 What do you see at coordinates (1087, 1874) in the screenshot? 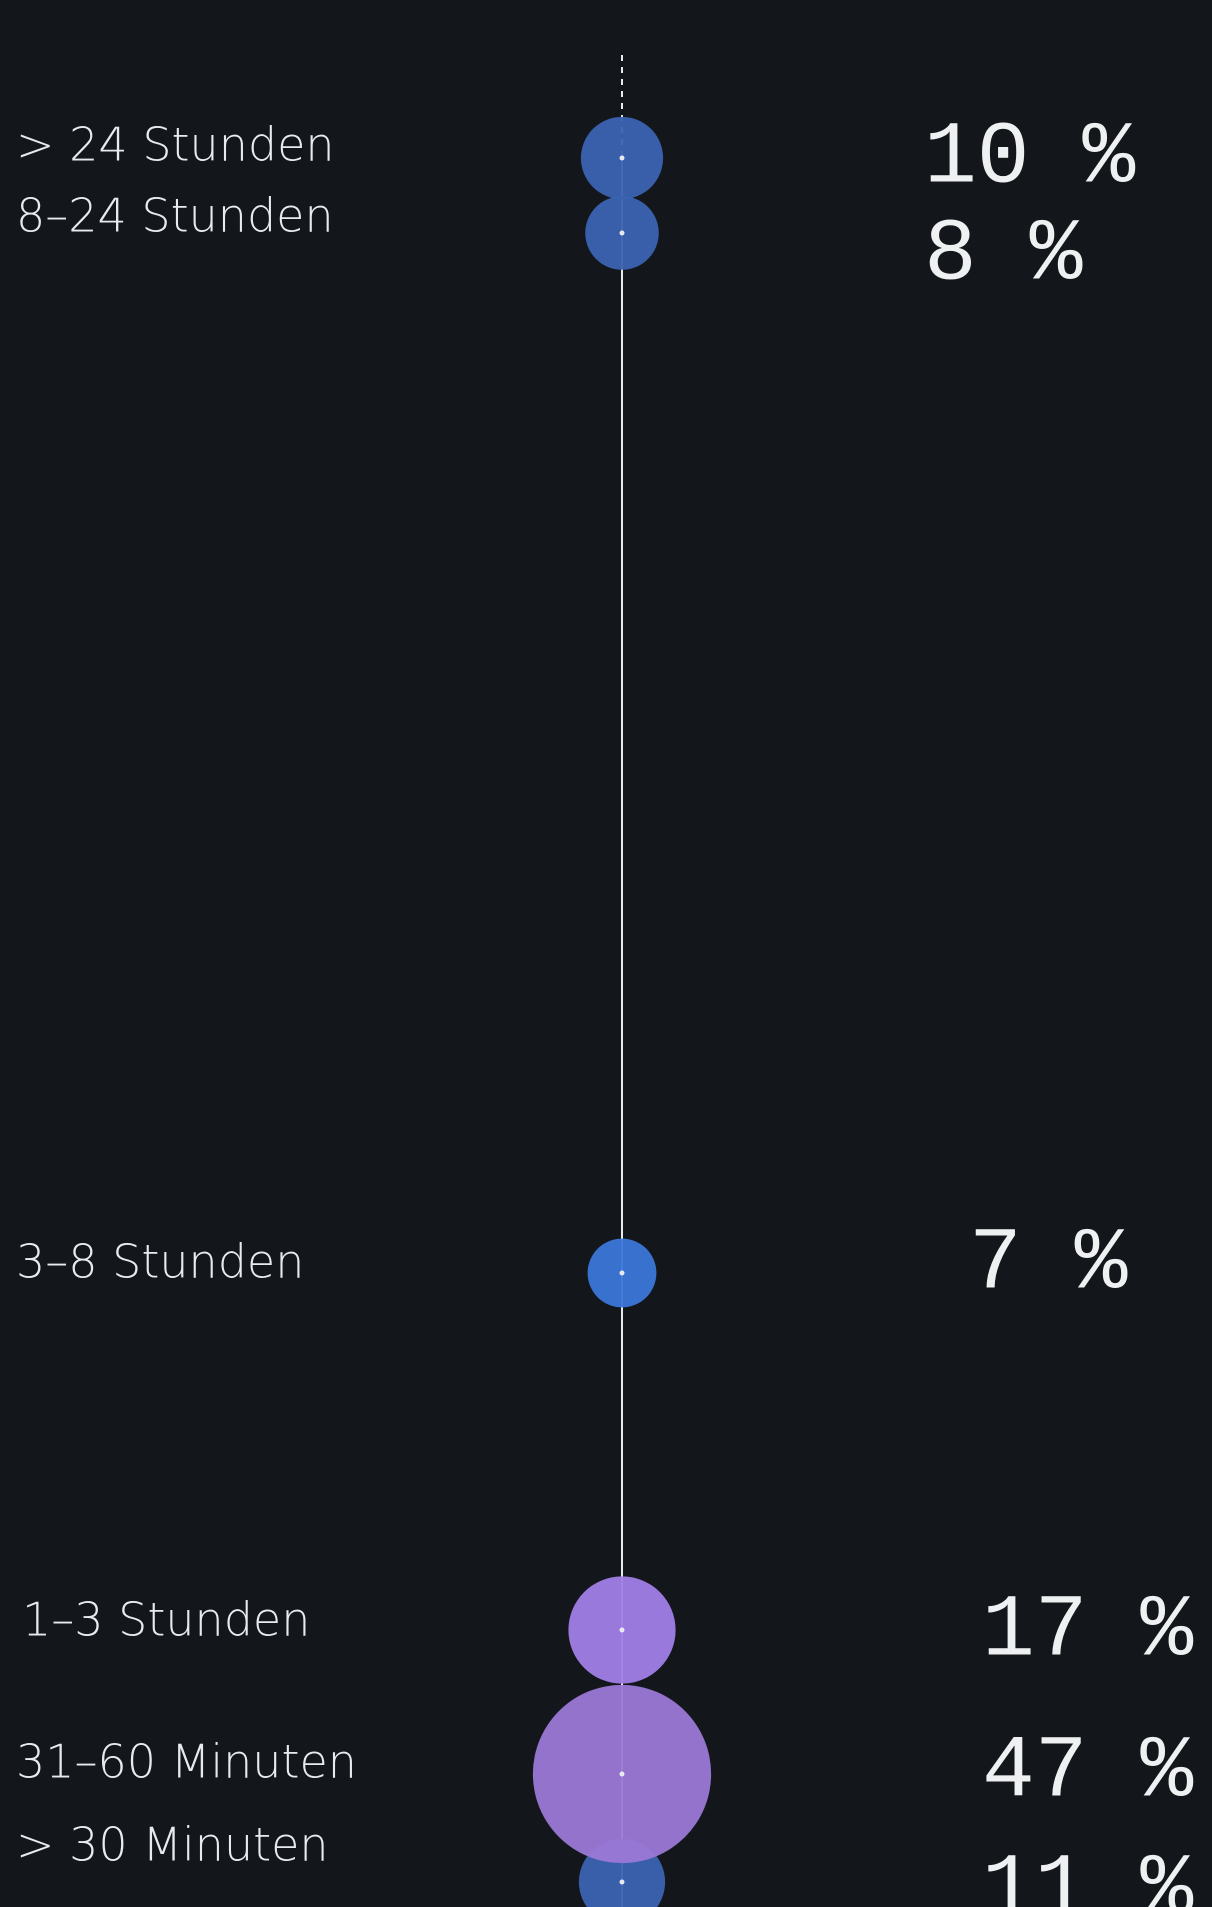
I see `value-label: 11 %` at bounding box center [1087, 1874].